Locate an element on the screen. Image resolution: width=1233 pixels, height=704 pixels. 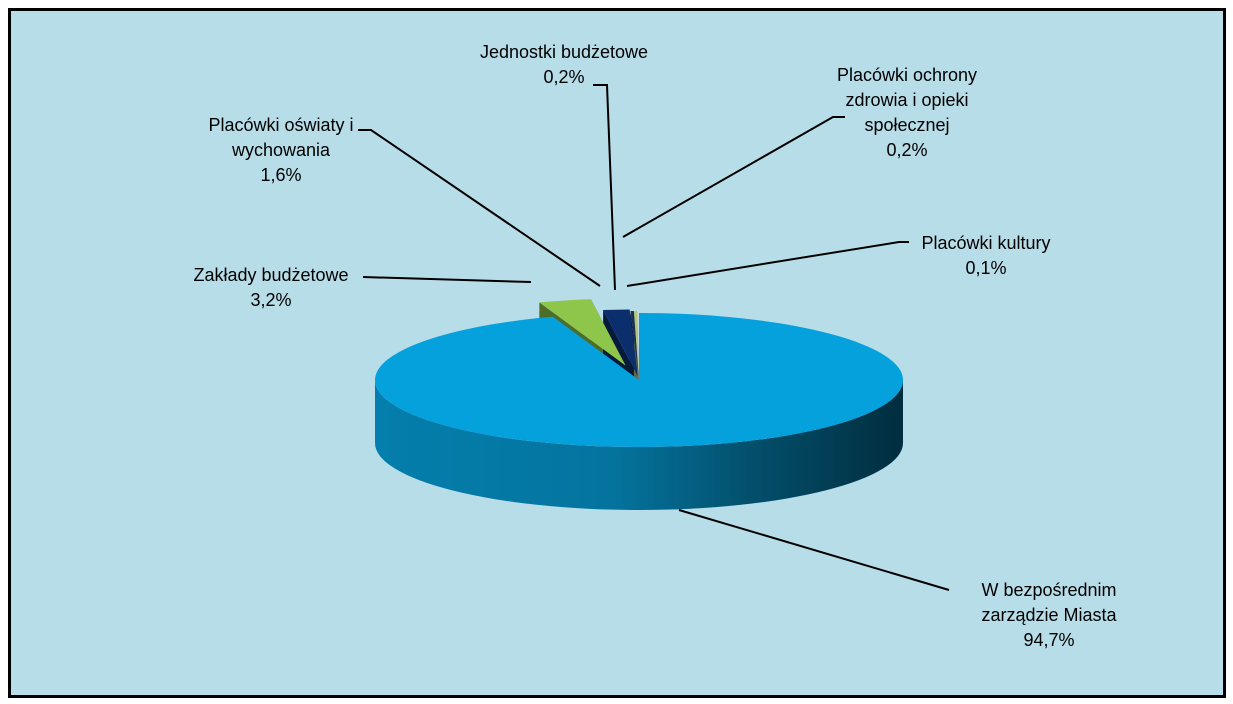
category-label: Zakłady budżetowe is located at coordinates (270, 275).